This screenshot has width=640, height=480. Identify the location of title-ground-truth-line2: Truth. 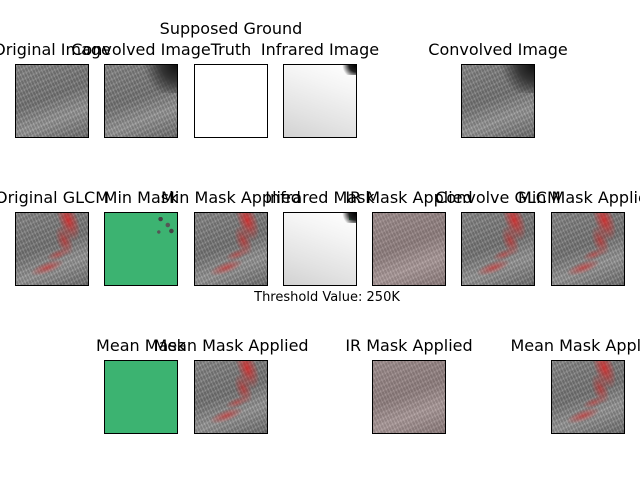
(231, 49).